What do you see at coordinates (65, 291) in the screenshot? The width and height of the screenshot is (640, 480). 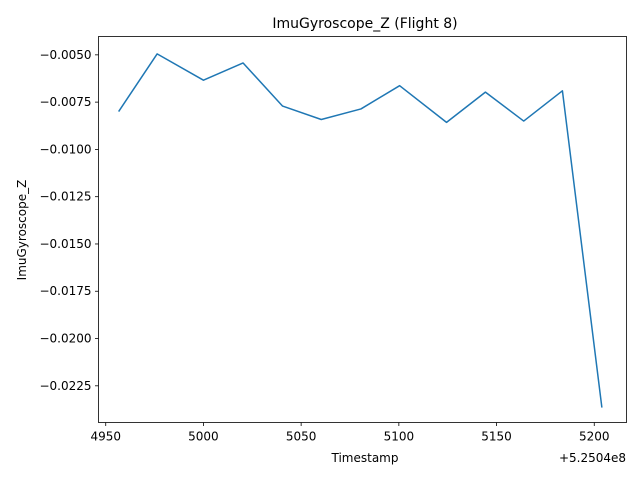 I see `y-tick-label: −0.0175` at bounding box center [65, 291].